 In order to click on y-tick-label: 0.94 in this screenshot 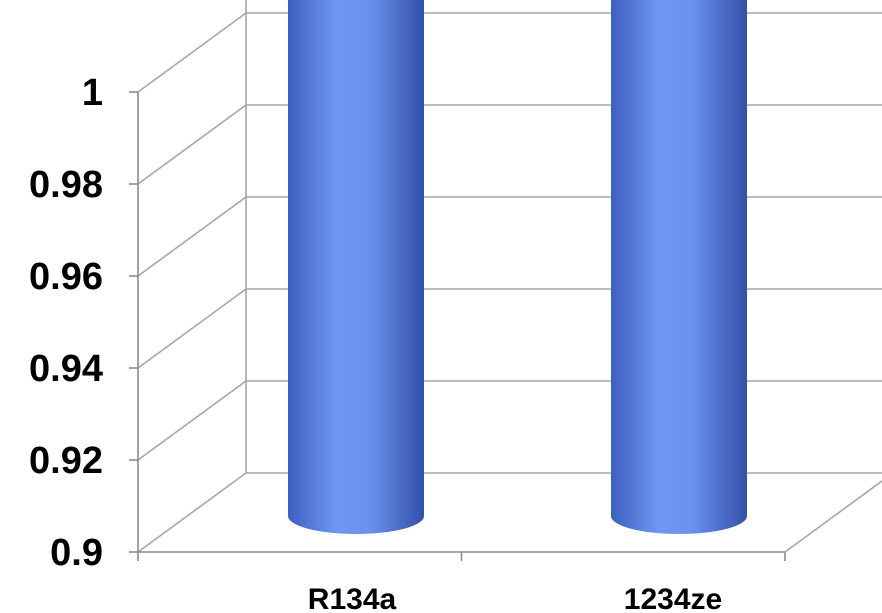, I will do `click(66, 369)`.